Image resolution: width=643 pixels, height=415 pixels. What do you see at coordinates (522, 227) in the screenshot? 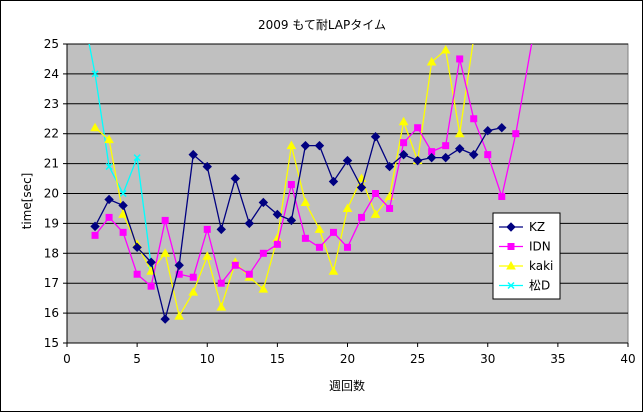
I see `legend-item-KZ: KZ` at bounding box center [522, 227].